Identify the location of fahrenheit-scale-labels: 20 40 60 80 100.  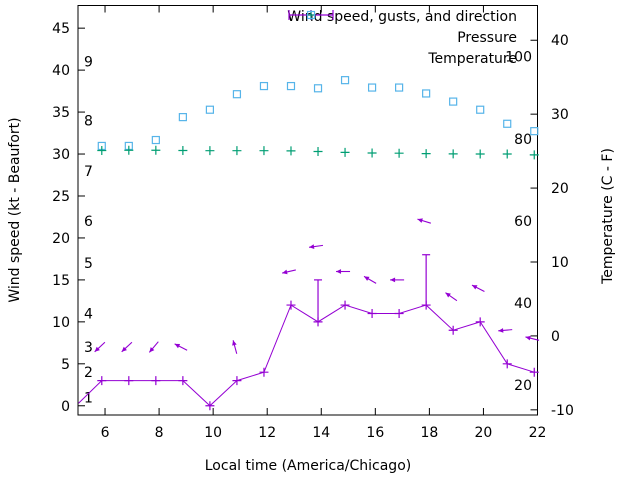
(518, 222).